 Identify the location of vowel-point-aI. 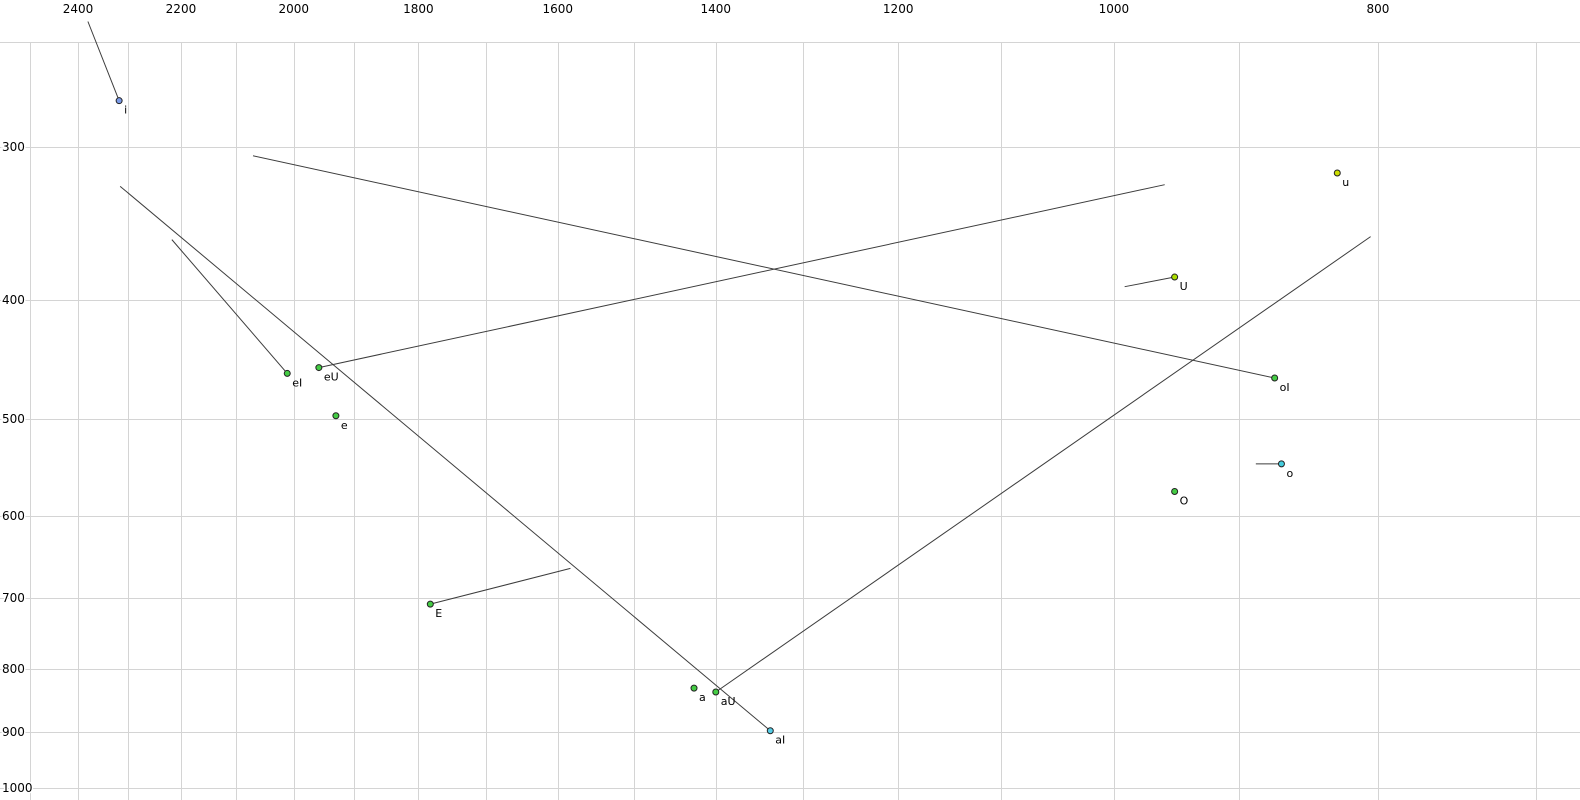
(770, 731).